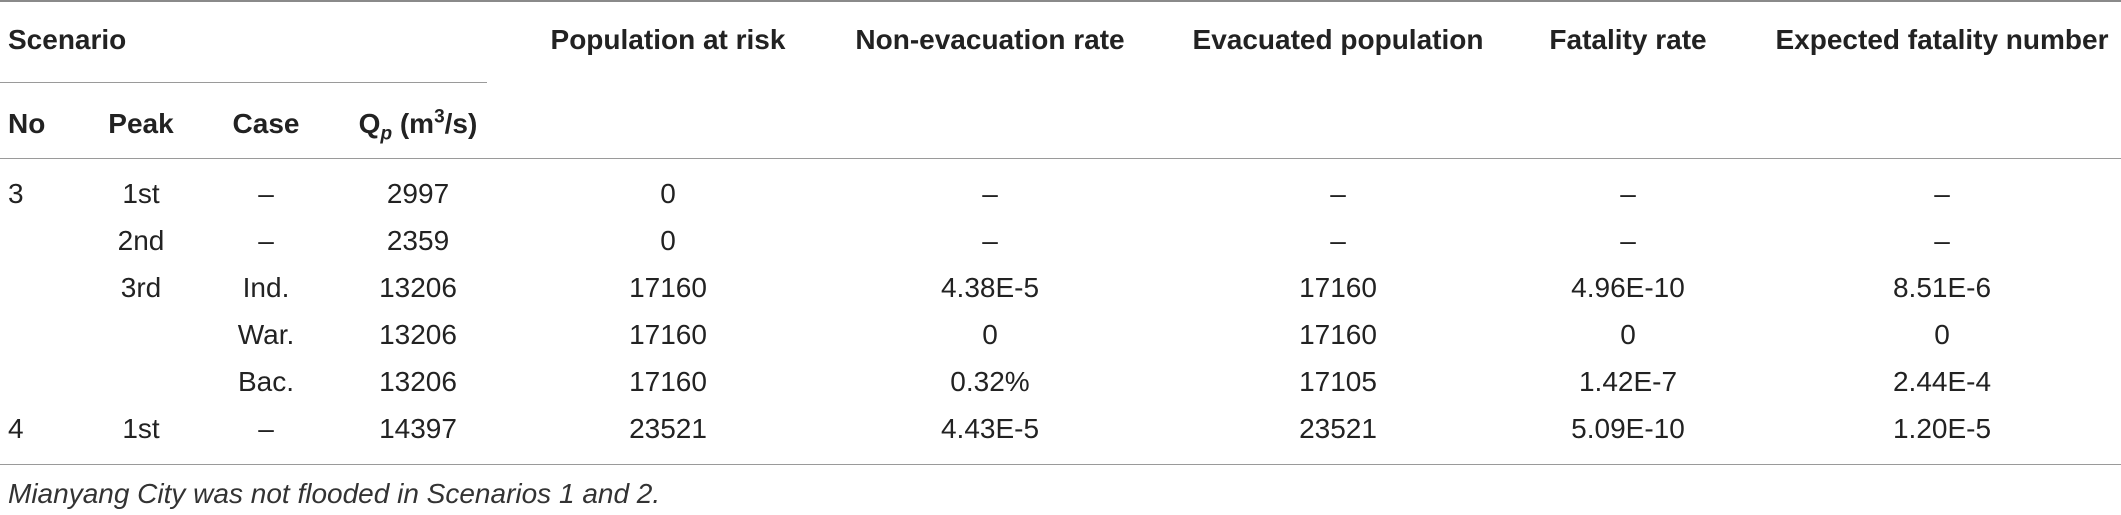  Describe the element at coordinates (369, 123) in the screenshot. I see `header-qp-main: Q` at that location.